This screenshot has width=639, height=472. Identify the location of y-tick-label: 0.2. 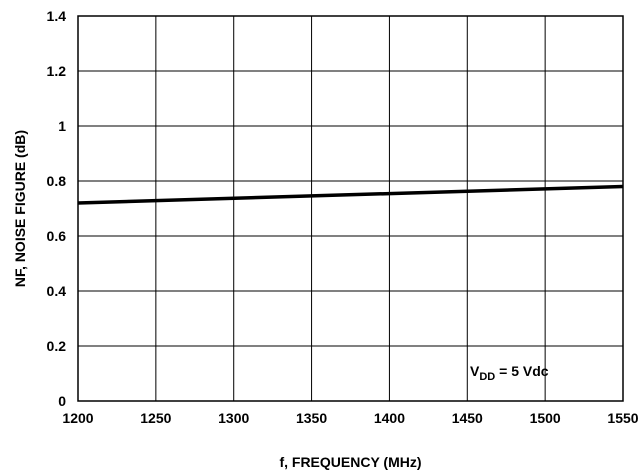
(57, 346).